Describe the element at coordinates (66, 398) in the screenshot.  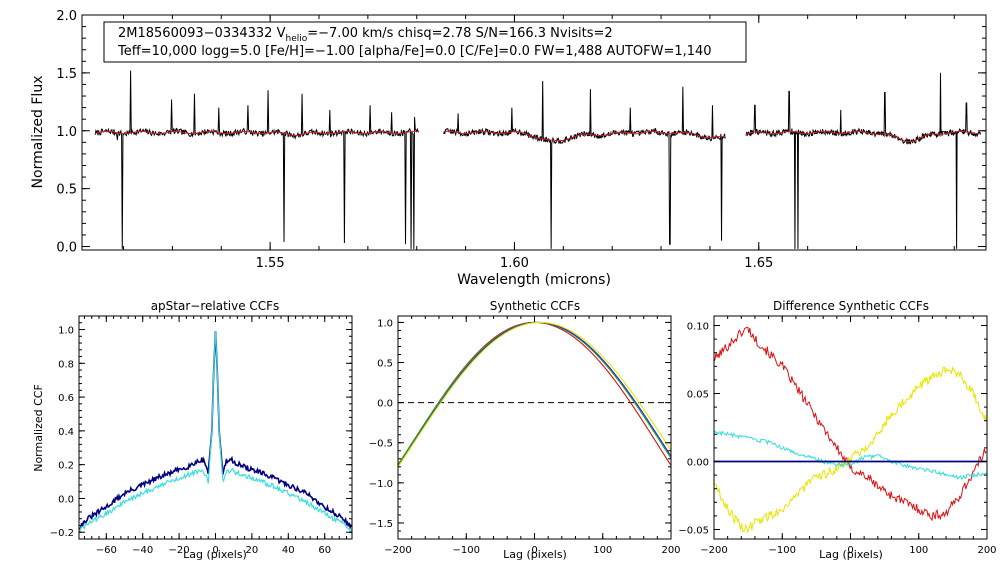
I see `apstar-ccf-ytick-label: 0.6` at that location.